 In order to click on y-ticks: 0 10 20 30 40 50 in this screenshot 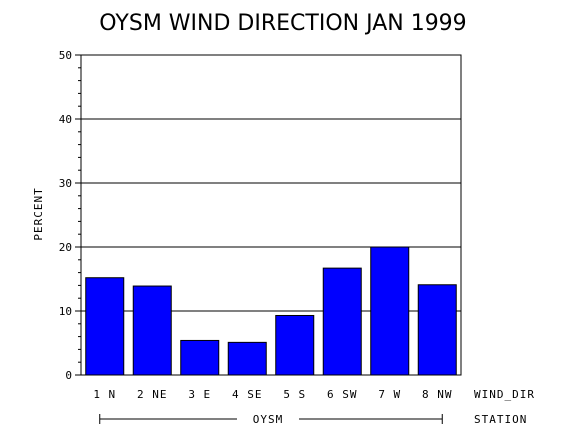, I will do `click(70, 215)`.